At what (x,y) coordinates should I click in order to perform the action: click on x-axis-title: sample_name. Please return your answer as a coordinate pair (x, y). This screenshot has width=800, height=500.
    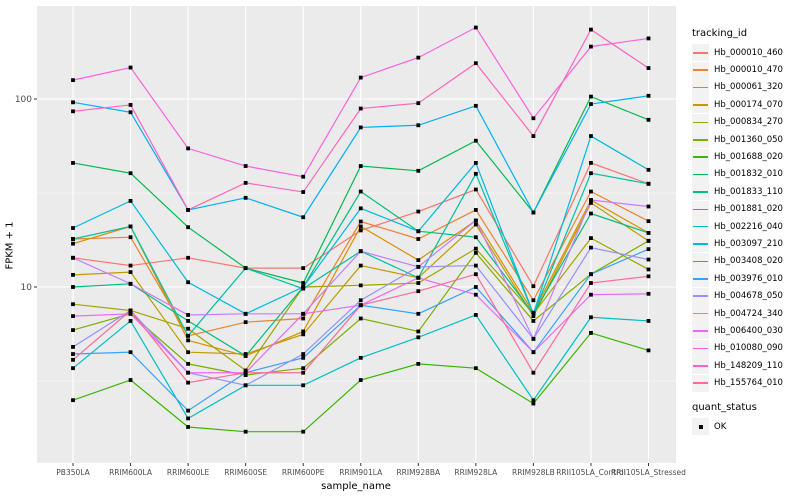
    Looking at the image, I should click on (356, 486).